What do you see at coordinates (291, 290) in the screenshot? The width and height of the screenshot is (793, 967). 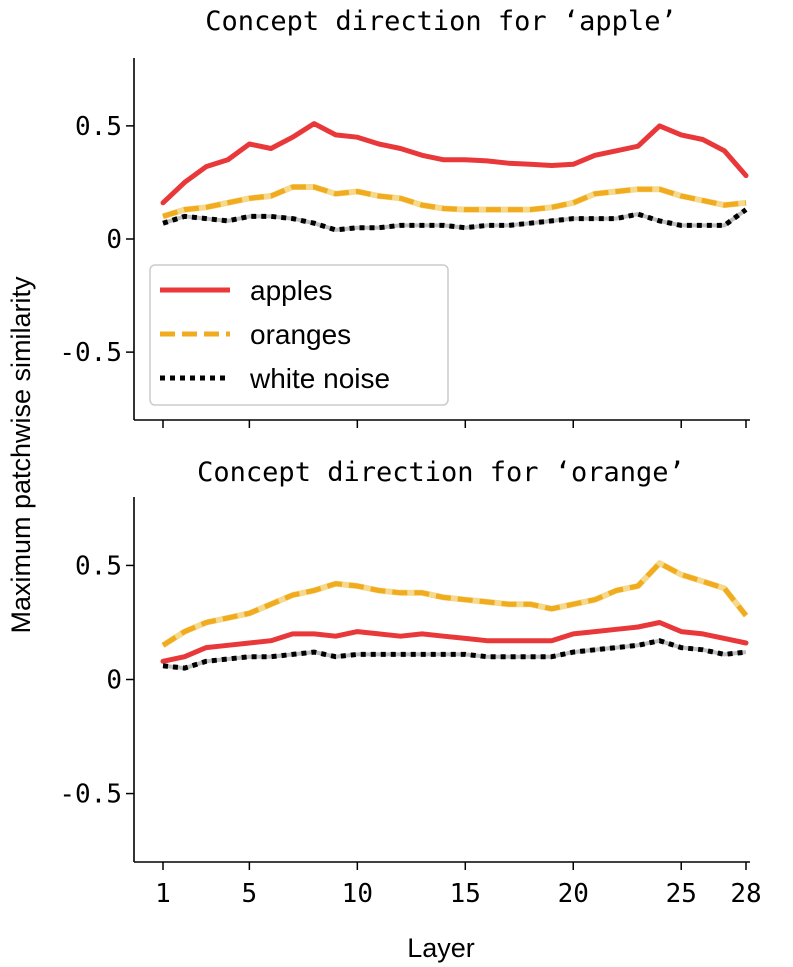 I see `legend-apples-label: apples` at bounding box center [291, 290].